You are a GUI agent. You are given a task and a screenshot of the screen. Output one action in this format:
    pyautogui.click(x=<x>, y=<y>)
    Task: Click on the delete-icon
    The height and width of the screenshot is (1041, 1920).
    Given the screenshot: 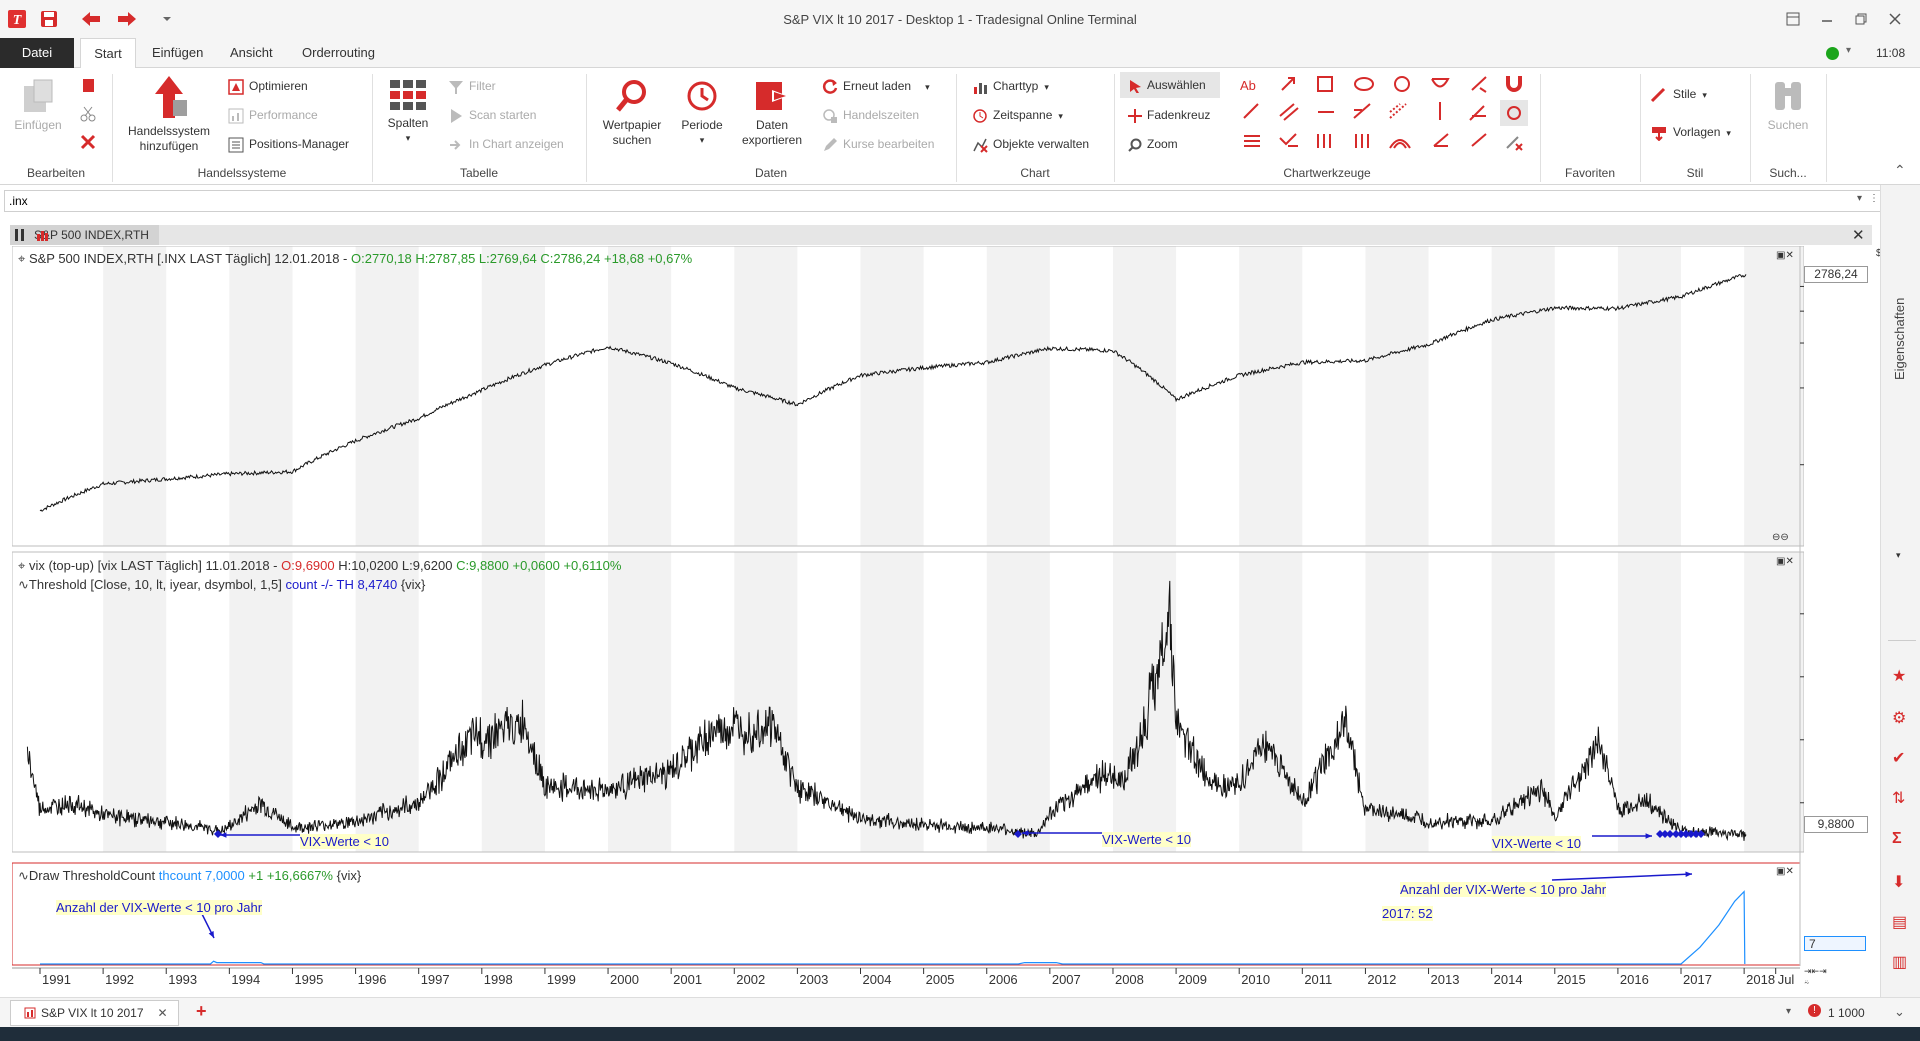 What is the action you would take?
    pyautogui.click(x=88, y=143)
    